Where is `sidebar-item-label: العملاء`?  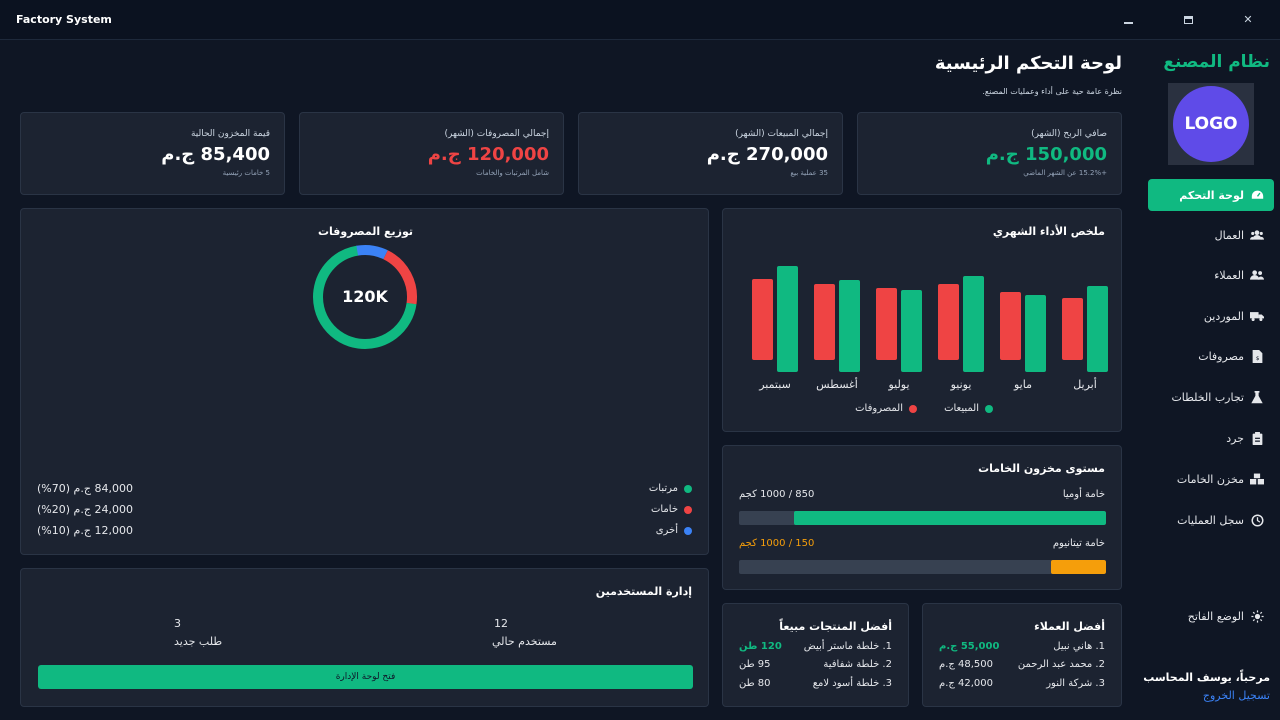
sidebar-item-label: العملاء is located at coordinates (1229, 275).